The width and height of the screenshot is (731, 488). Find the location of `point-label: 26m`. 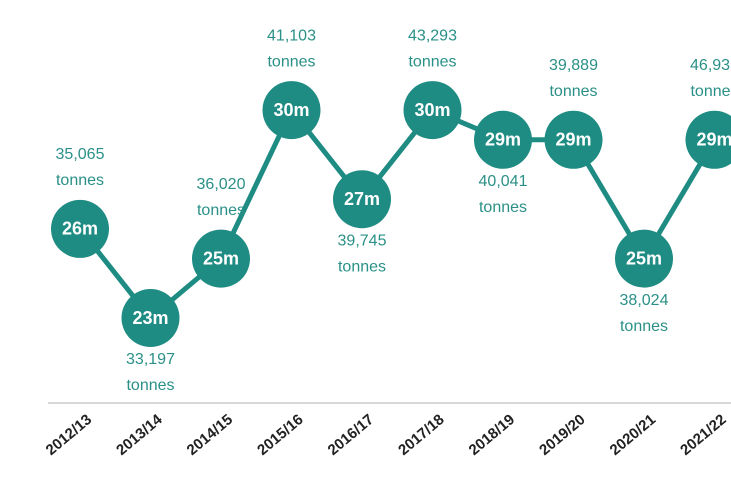

point-label: 26m is located at coordinates (80, 229).